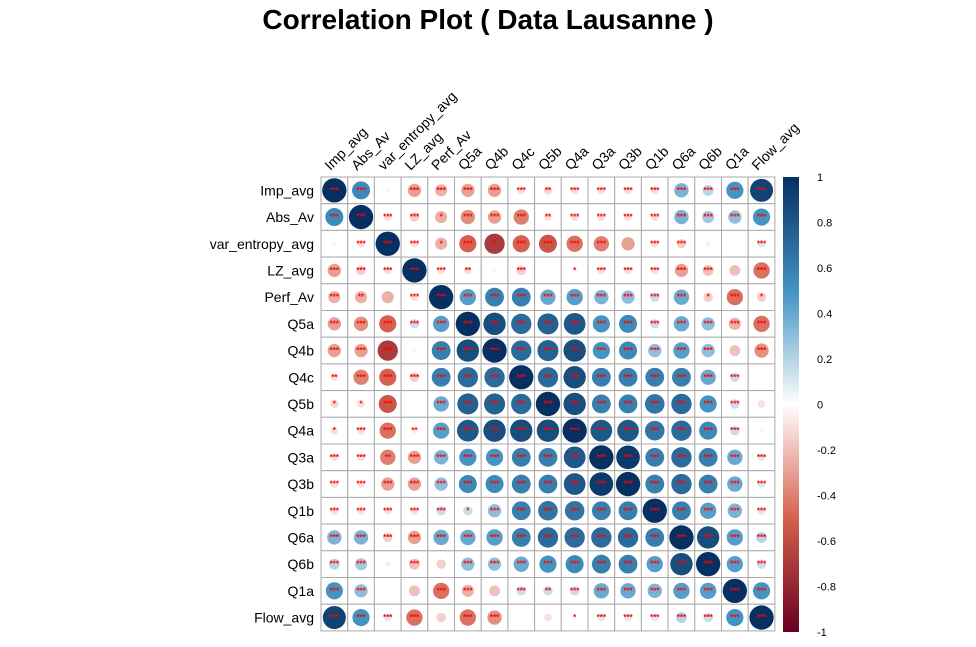  What do you see at coordinates (521, 430) in the screenshot?
I see `corr-circle-Q4a-Q4c` at bounding box center [521, 430].